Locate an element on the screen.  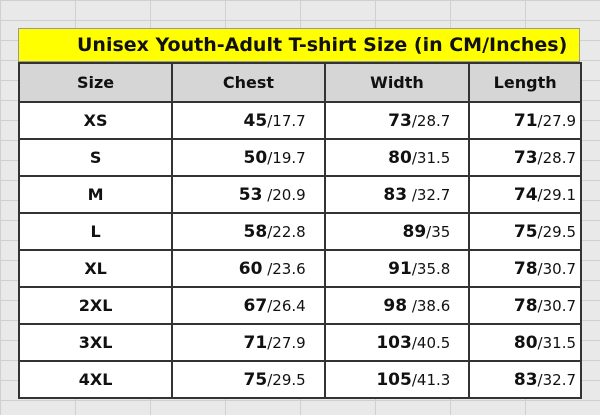
inch-value: /35 is located at coordinates (438, 231).